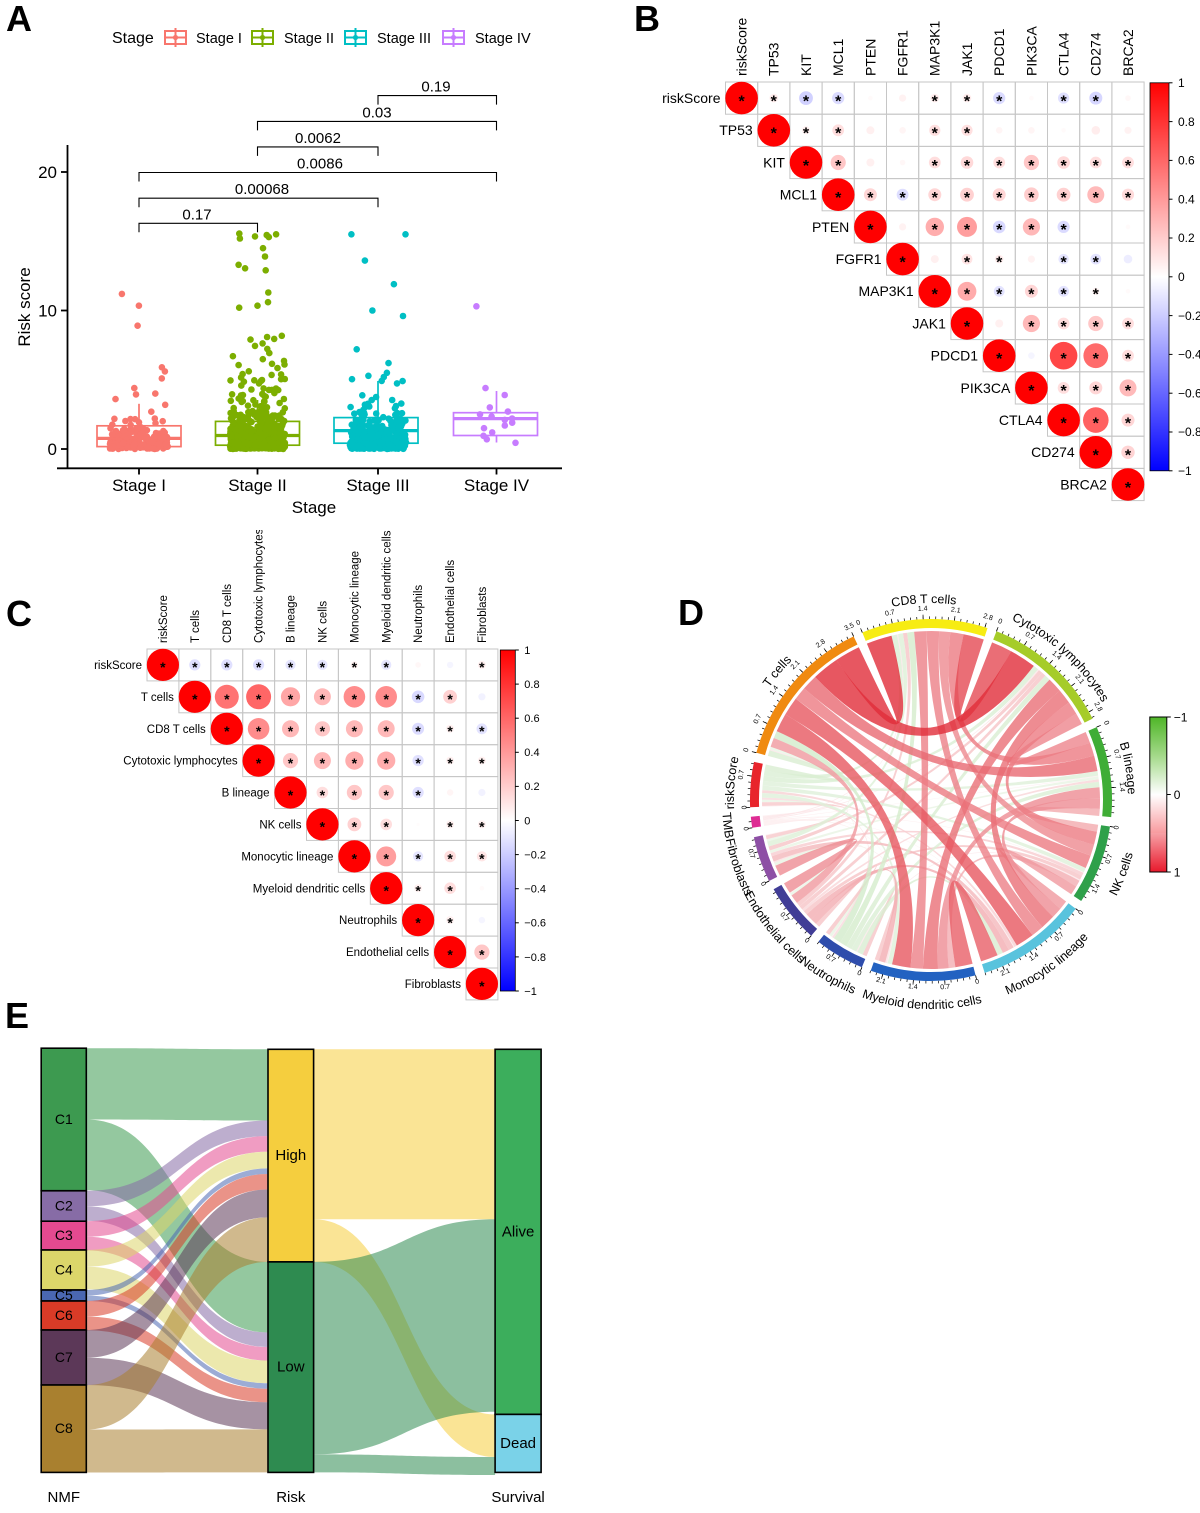 This screenshot has width=1200, height=1513. Describe the element at coordinates (64, 1235) in the screenshot. I see `svg-text: C3` at that location.